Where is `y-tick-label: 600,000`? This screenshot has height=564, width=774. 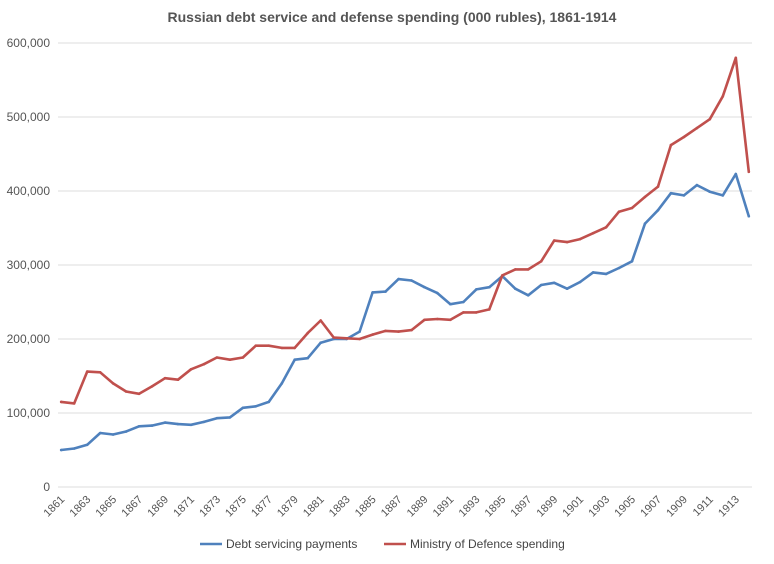 y-tick-label: 600,000 is located at coordinates (29, 43).